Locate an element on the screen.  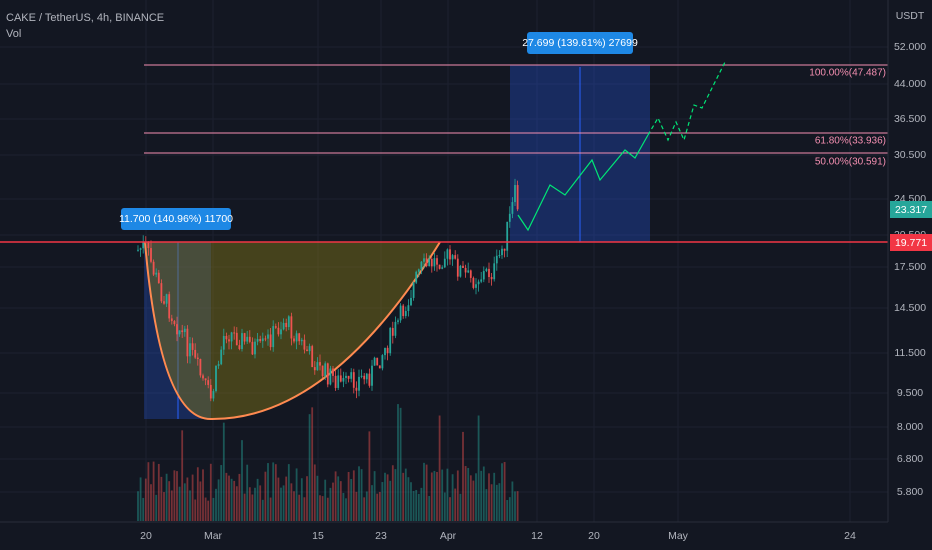
fib-label: 50.00%(30.591) is located at coordinates (850, 162).